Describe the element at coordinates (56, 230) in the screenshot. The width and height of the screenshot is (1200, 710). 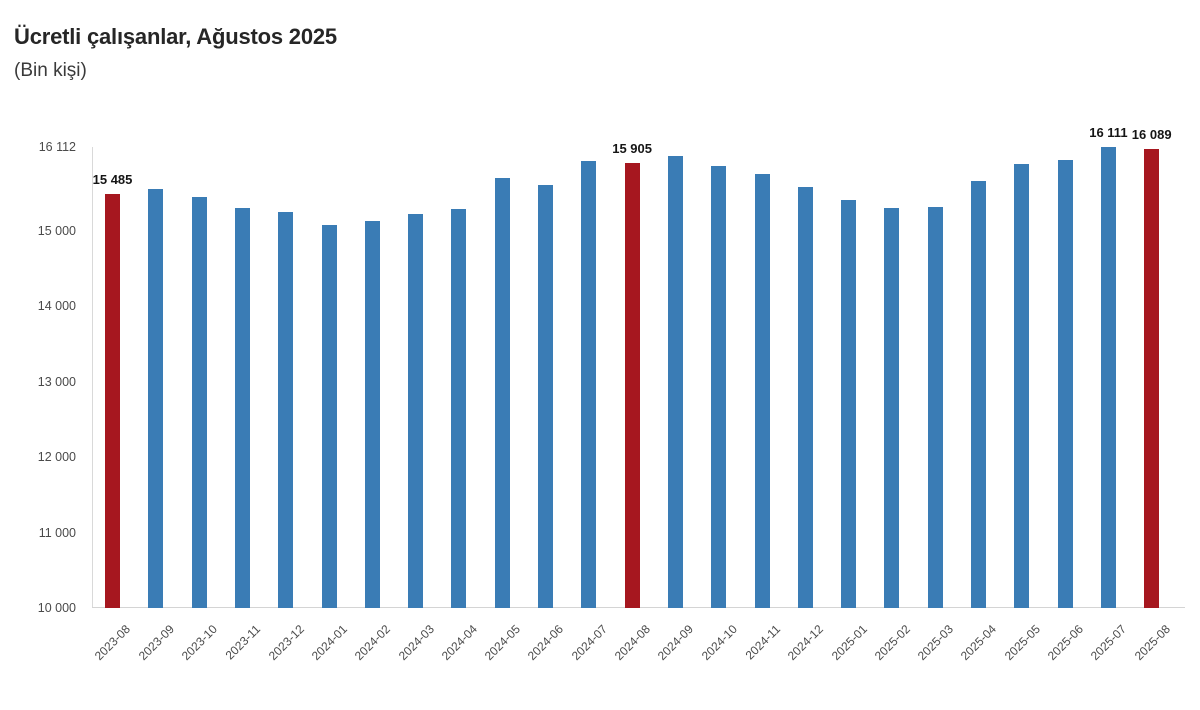
I see `y-tick-label: 15 000` at that location.